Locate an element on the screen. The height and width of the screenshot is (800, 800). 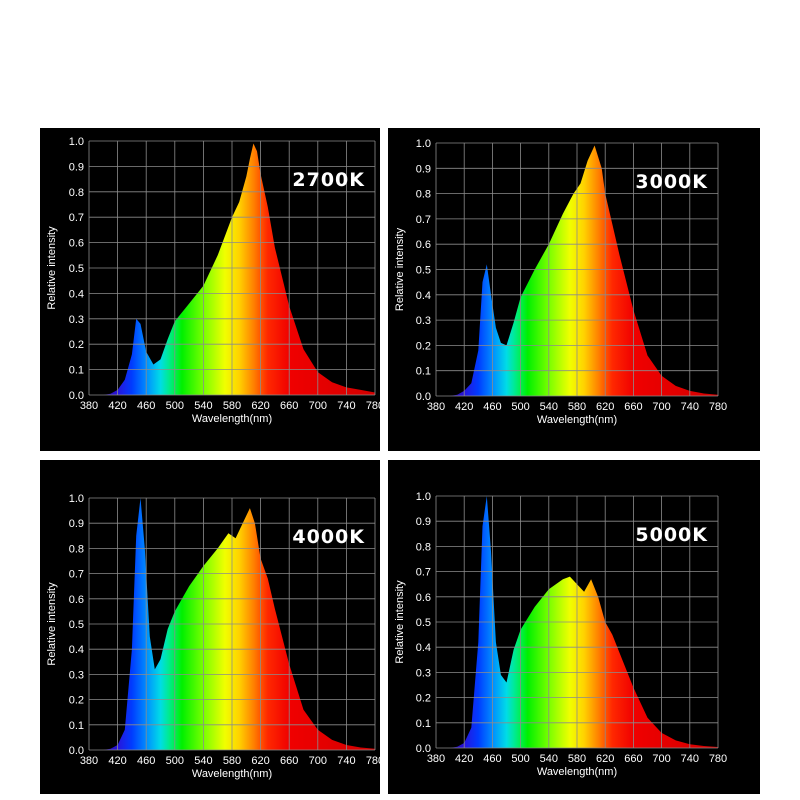
chart-title: 4000K is located at coordinates (328, 537).